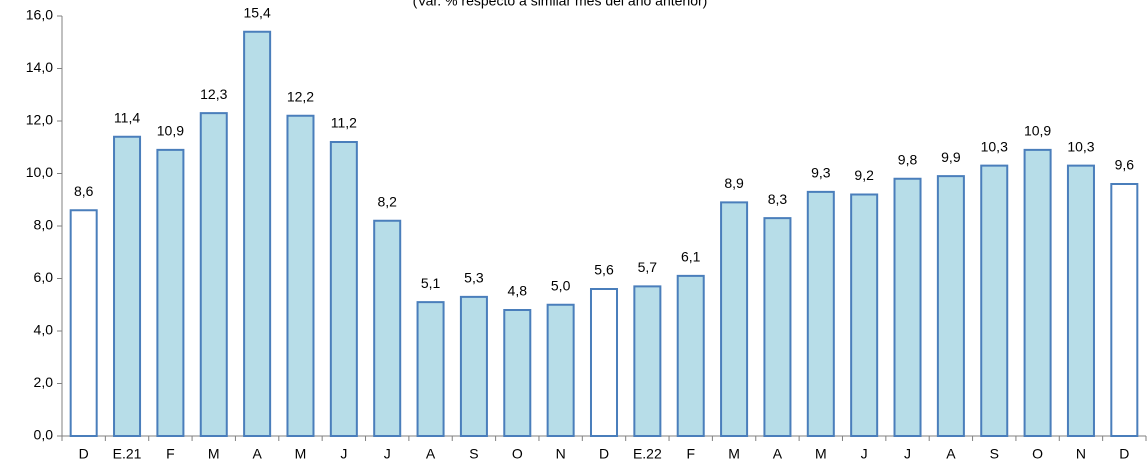 The image size is (1147, 466). I want to click on value-label: 9,3, so click(821, 173).